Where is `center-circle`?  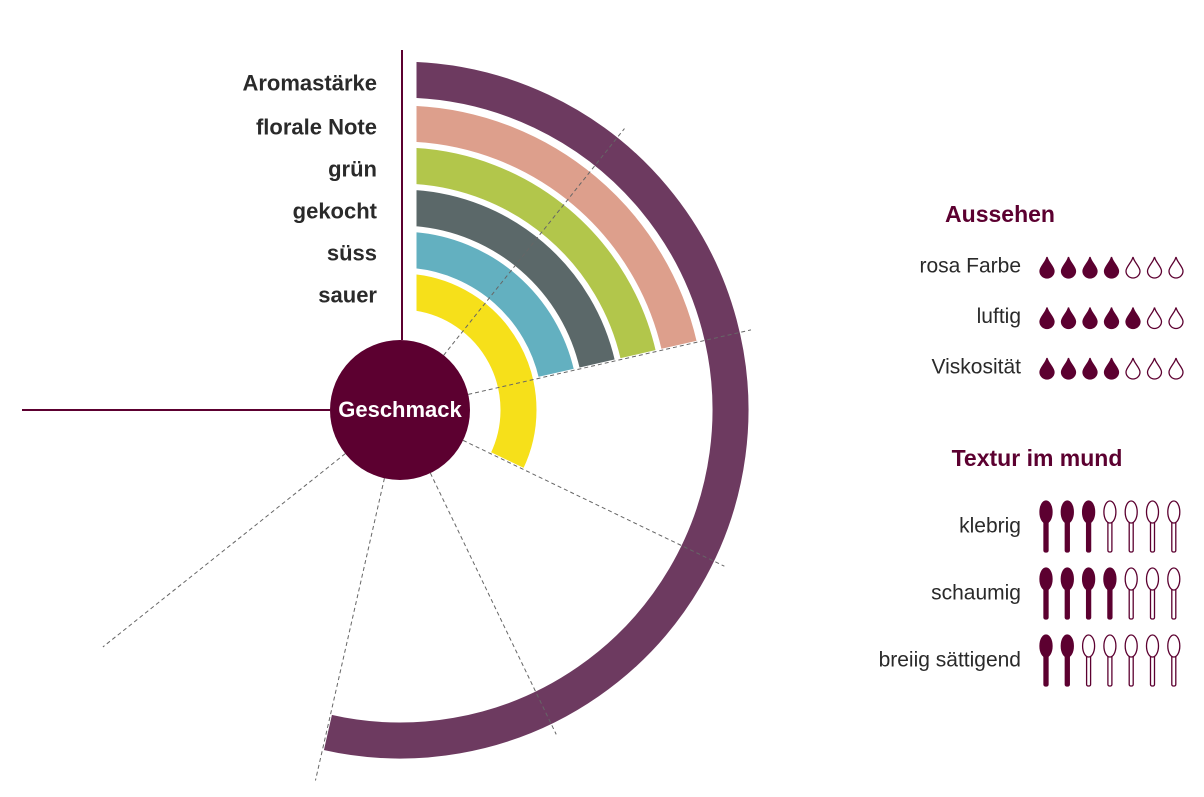
center-circle is located at coordinates (400, 410).